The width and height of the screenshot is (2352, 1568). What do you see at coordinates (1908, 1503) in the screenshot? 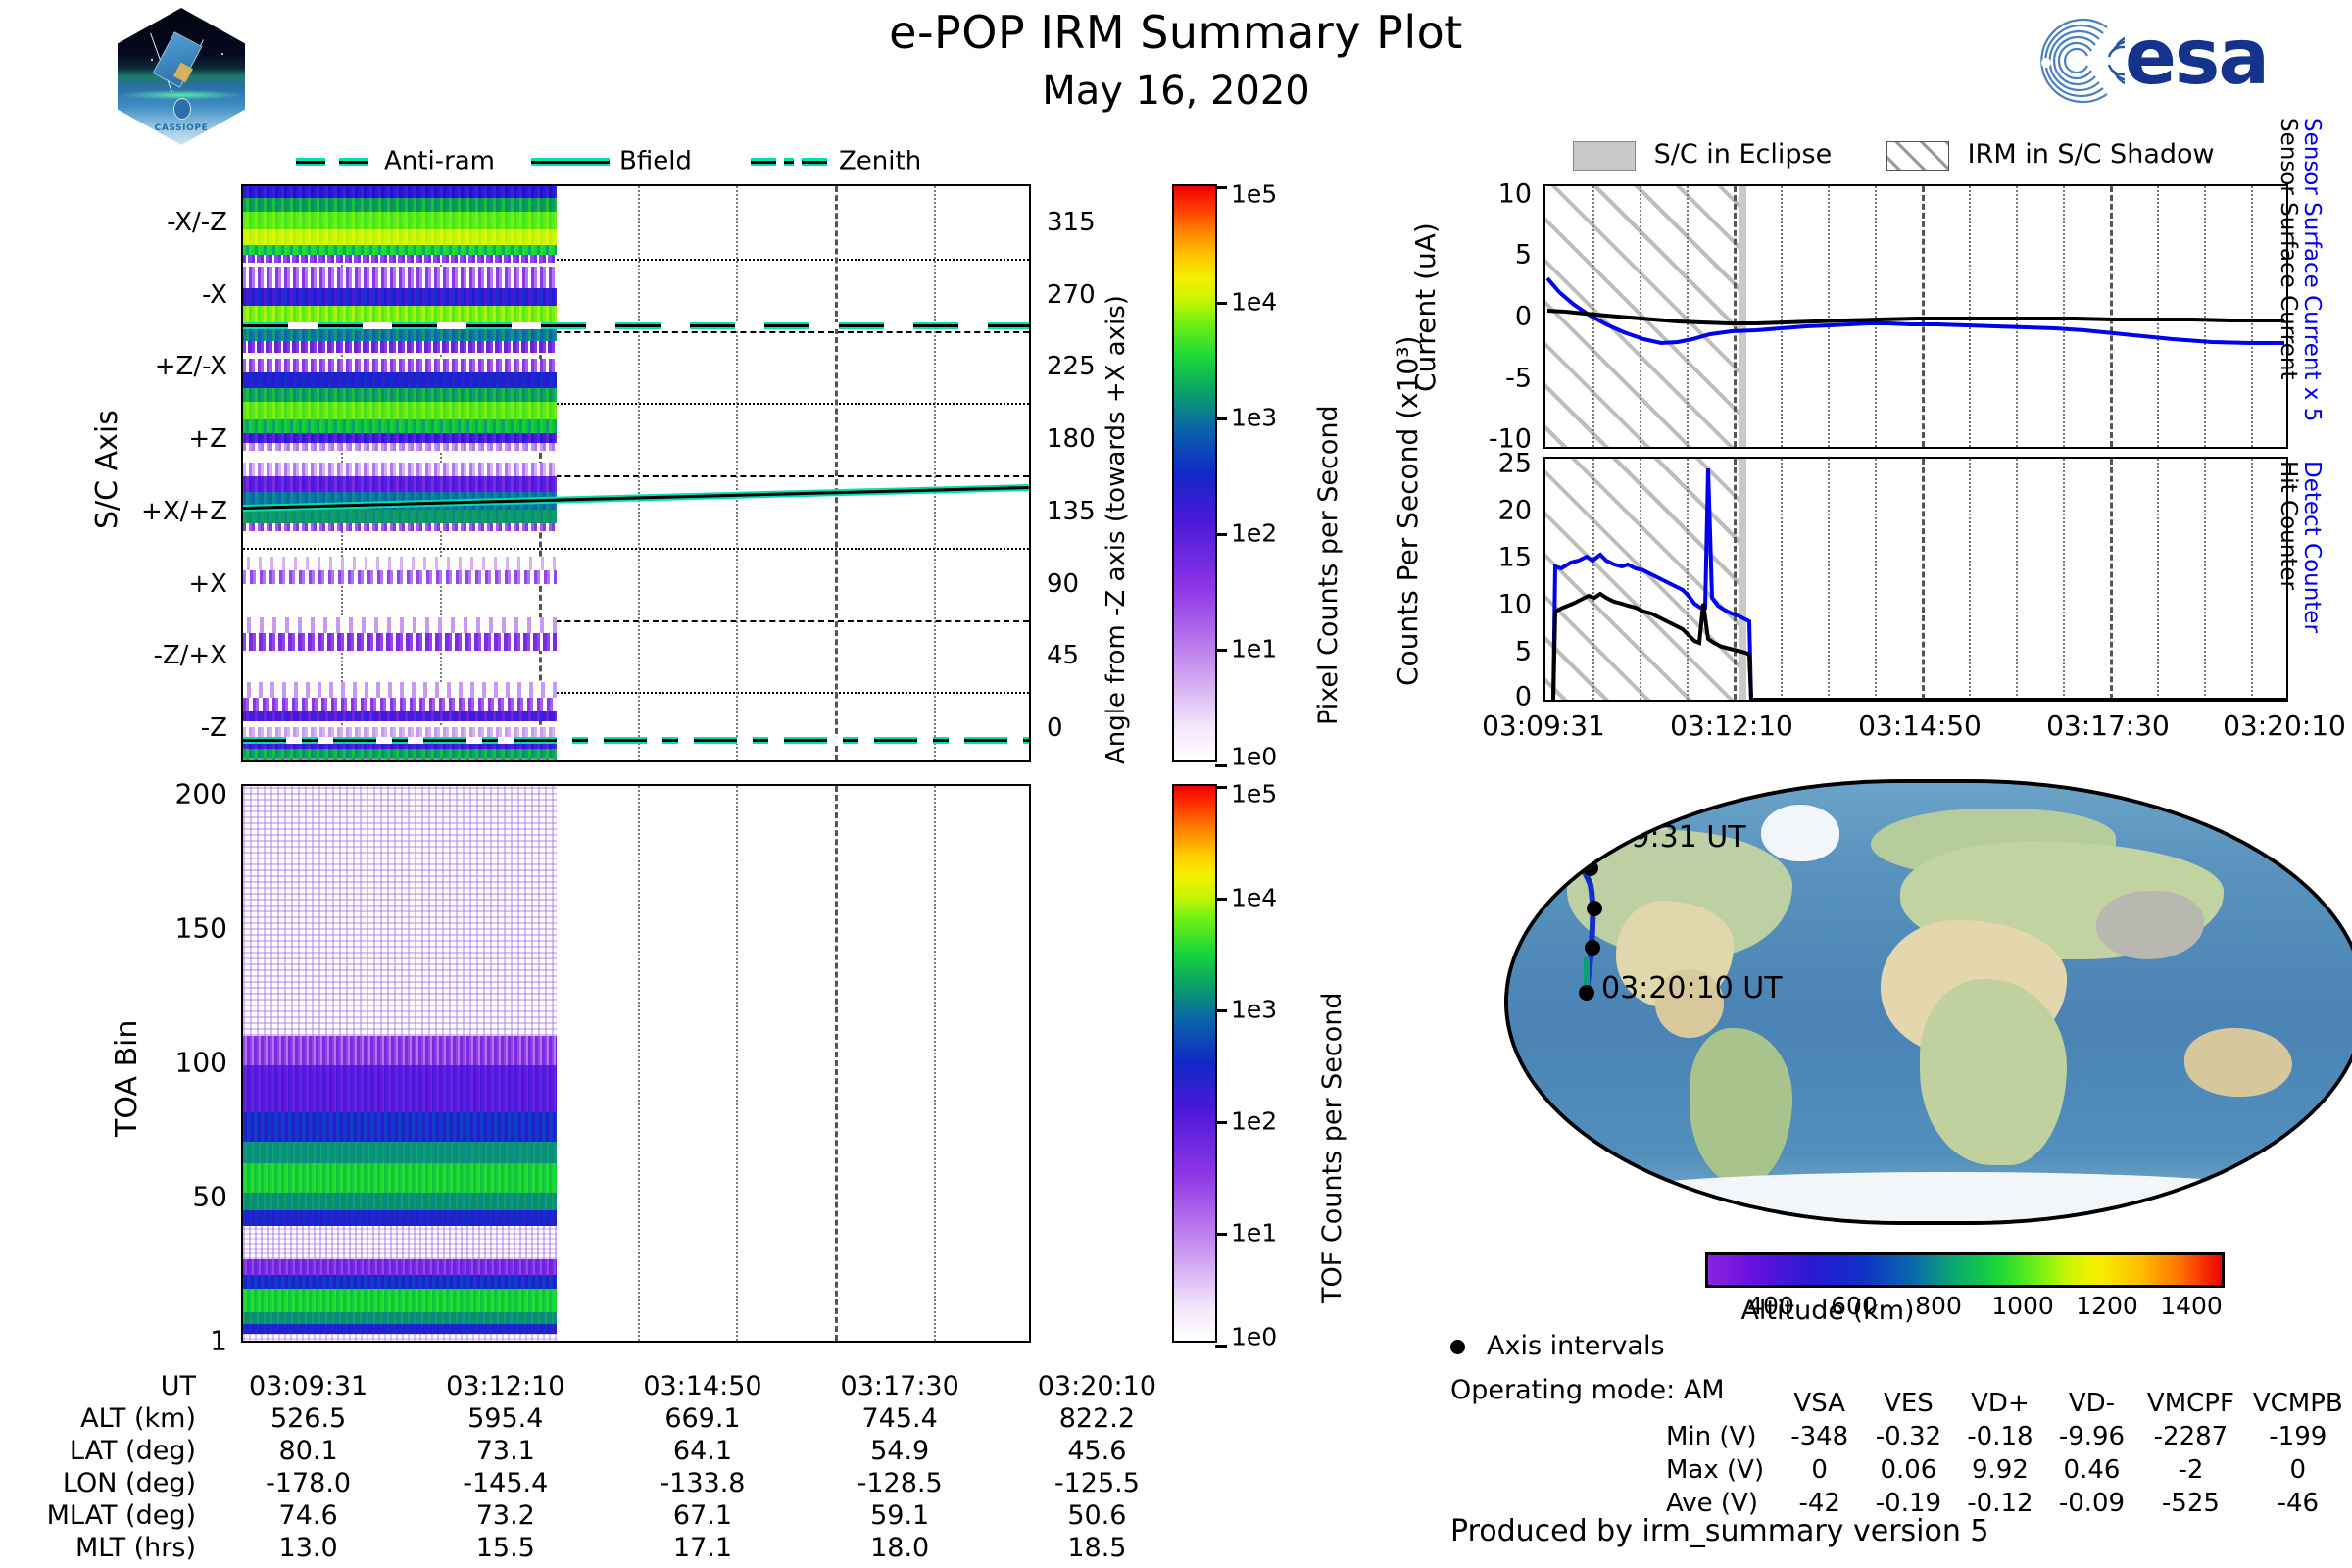
I see `table-cell: -0.19` at bounding box center [1908, 1503].